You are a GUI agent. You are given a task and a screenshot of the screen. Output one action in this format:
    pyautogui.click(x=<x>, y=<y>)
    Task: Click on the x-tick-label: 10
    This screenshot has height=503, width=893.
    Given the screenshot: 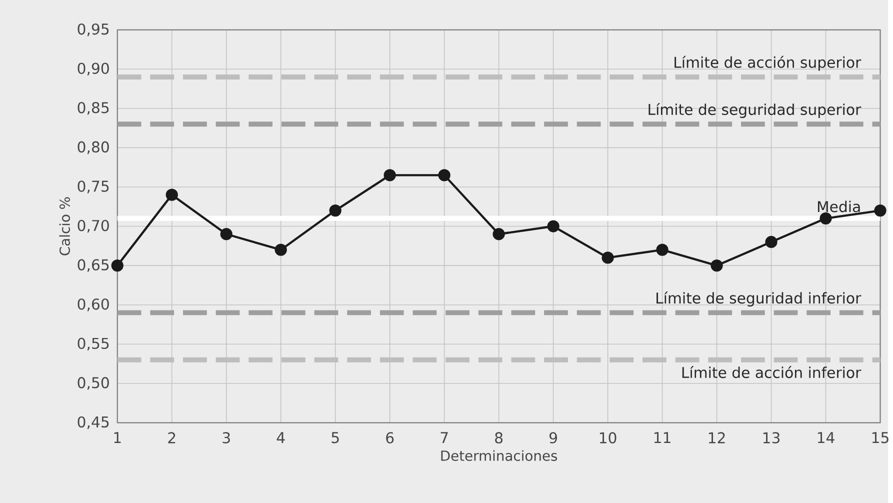 What is the action you would take?
    pyautogui.click(x=608, y=438)
    